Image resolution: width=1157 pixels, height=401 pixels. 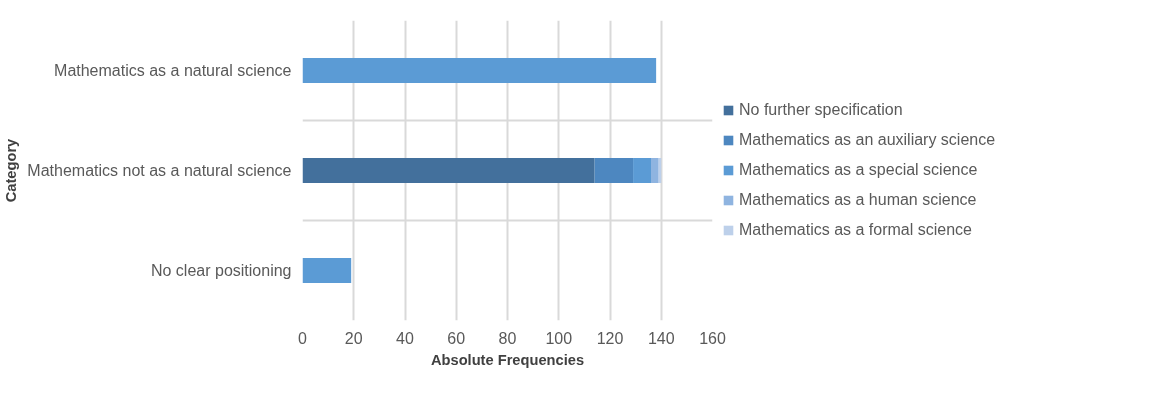 What do you see at coordinates (159, 170) in the screenshot?
I see `y-tick-label: Mathematics not as a natural science` at bounding box center [159, 170].